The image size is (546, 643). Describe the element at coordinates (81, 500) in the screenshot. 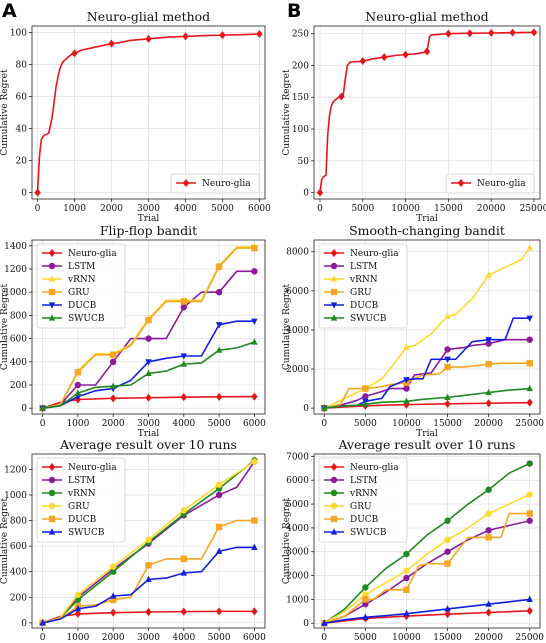

I see `legend-box` at that location.